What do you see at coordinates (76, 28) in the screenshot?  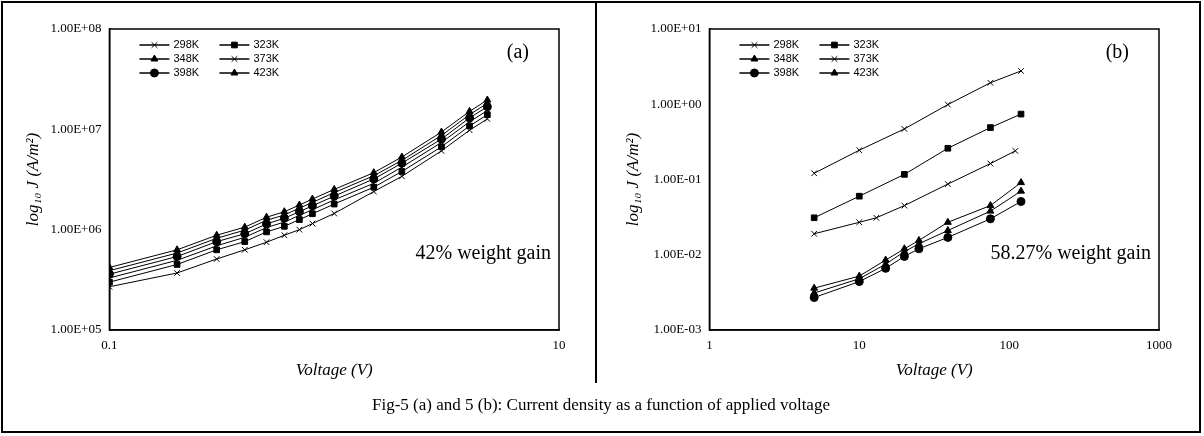 I see `y-tick-label: 1.00E+08` at bounding box center [76, 28].